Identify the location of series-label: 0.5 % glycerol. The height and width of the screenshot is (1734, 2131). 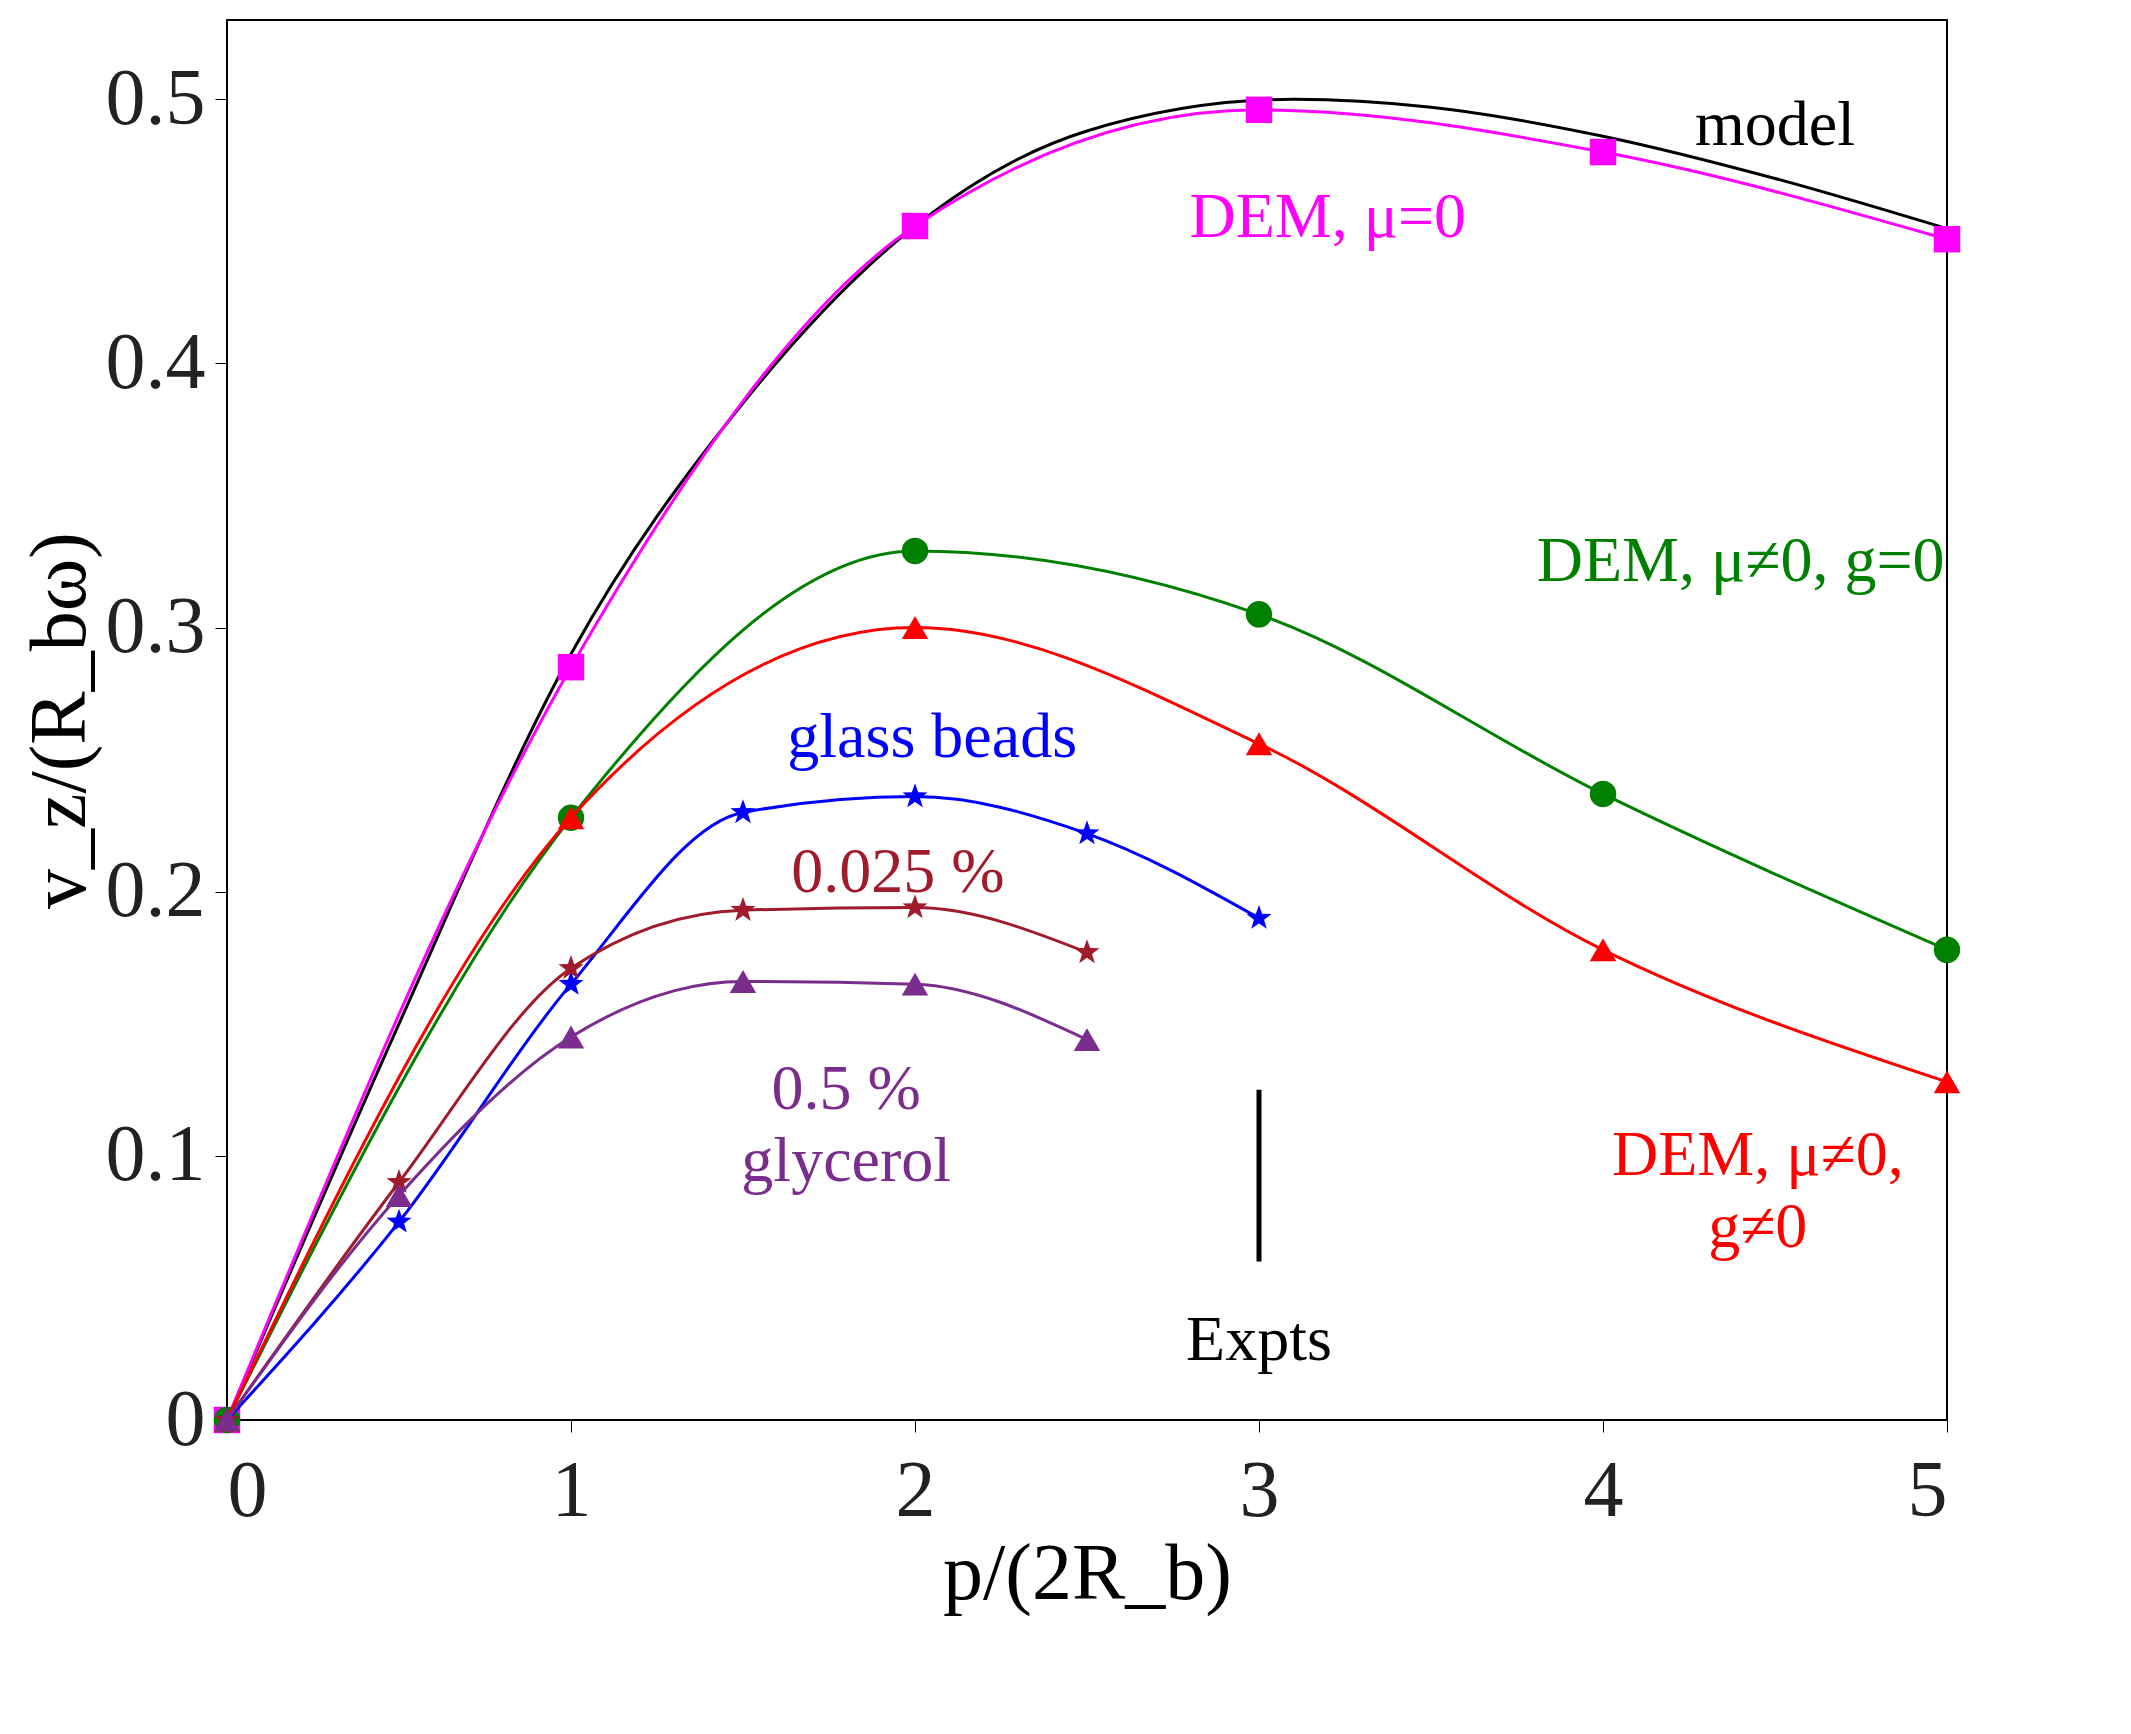
(846, 1123).